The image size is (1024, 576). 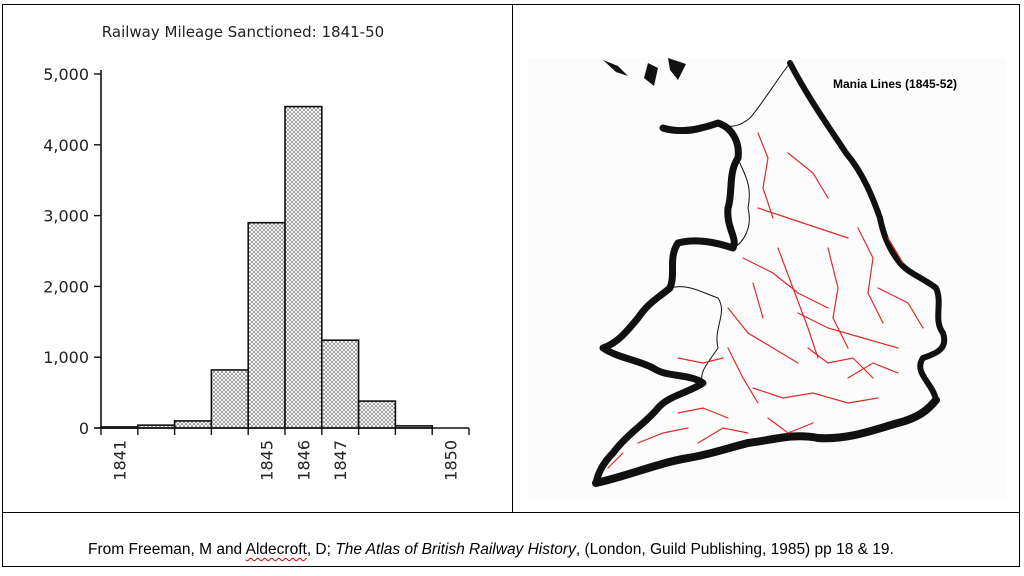 I want to click on coast-outline, so click(x=726, y=223).